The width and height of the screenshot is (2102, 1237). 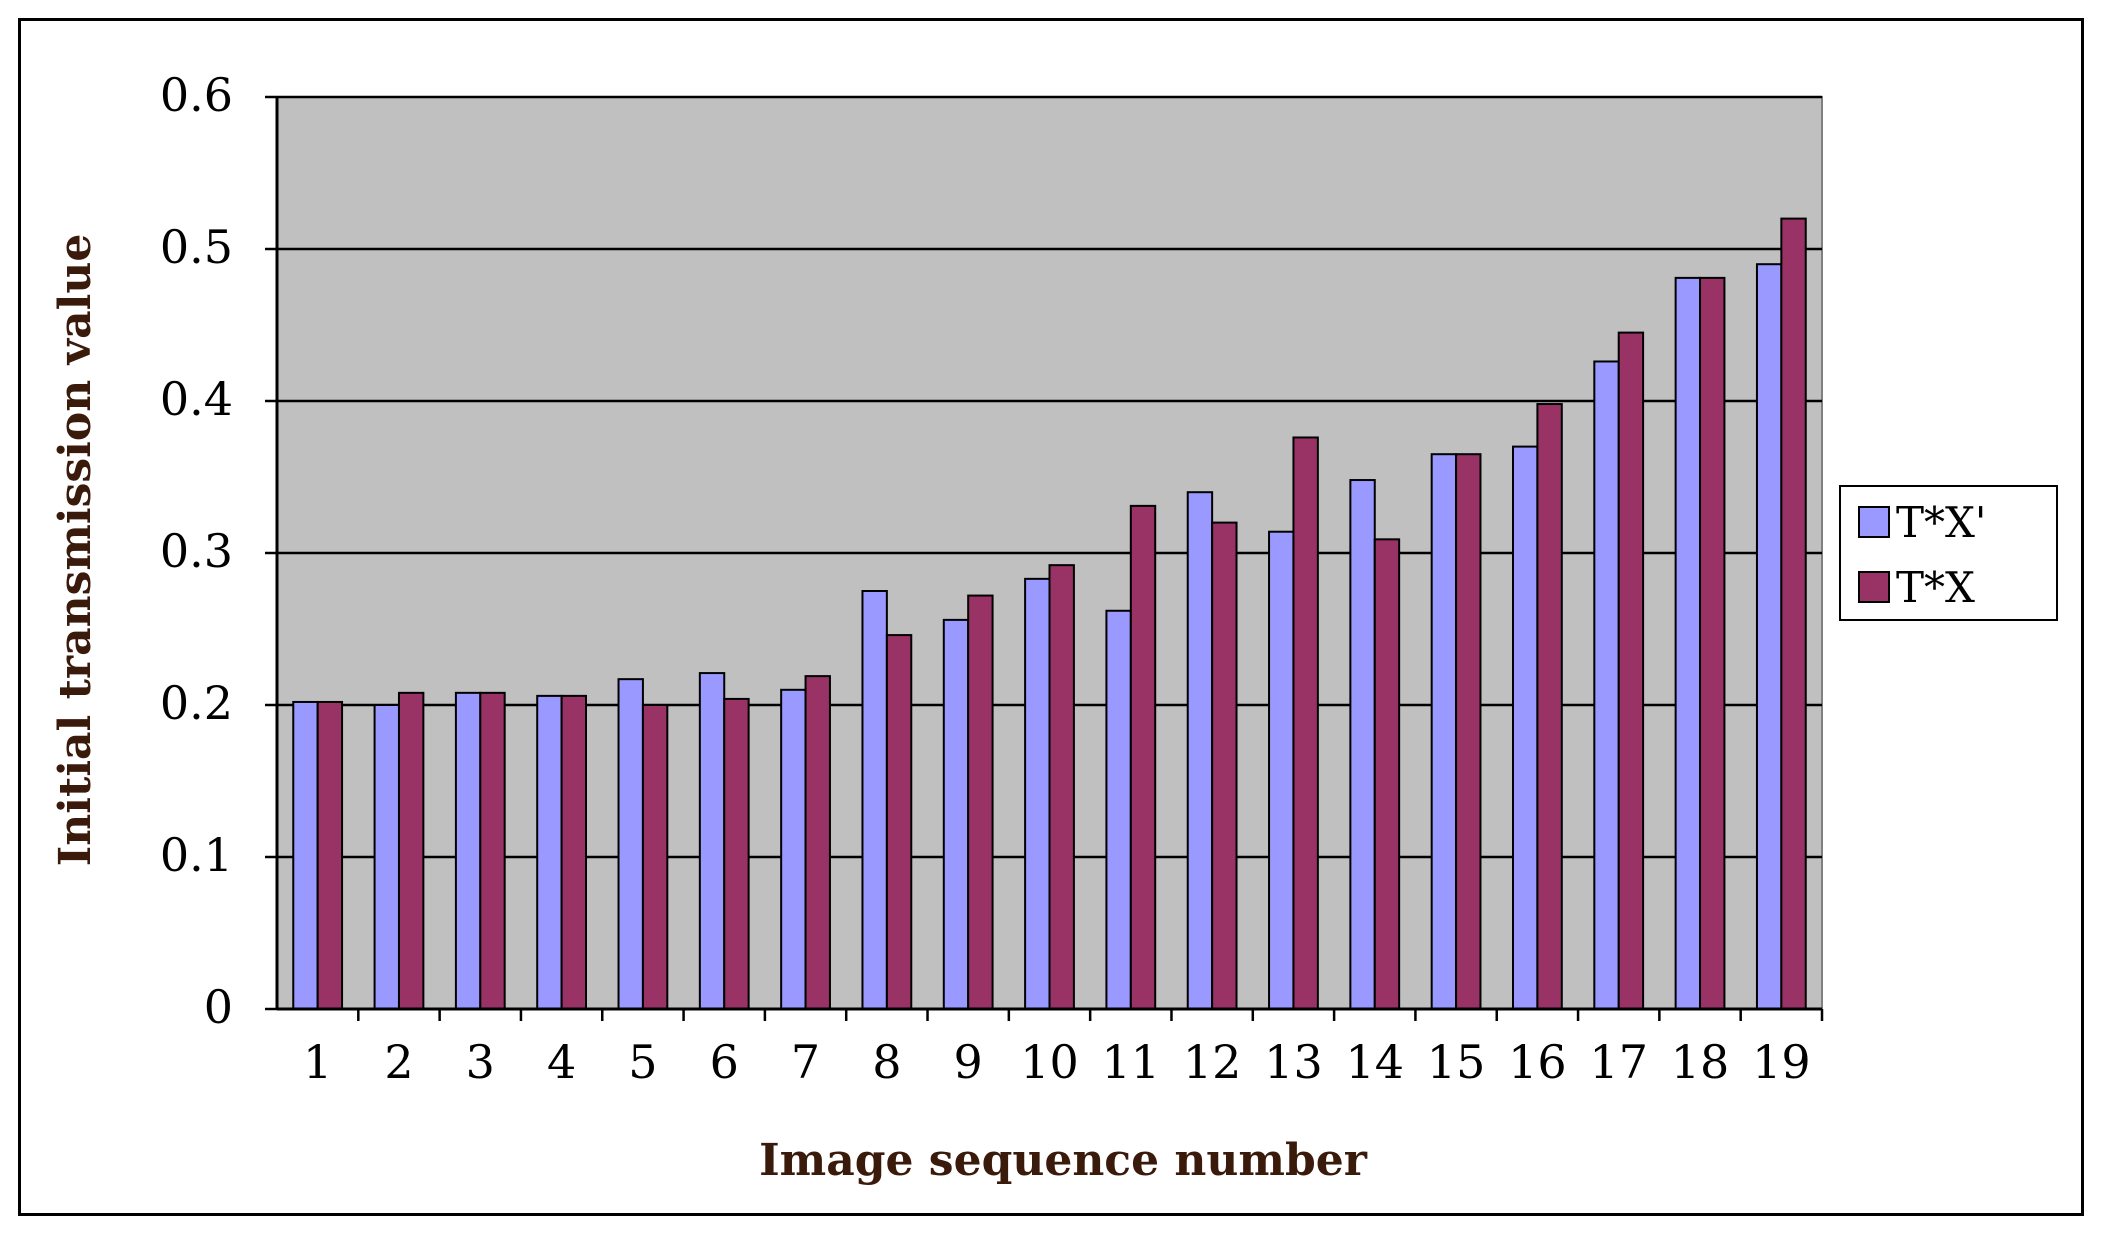 I want to click on x-tick-label: 13, so click(x=1293, y=1062).